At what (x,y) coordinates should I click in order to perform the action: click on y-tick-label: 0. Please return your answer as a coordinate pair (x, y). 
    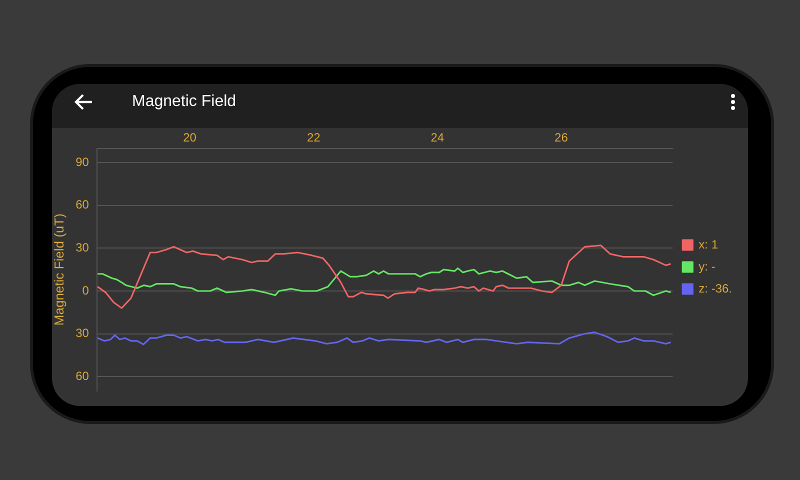
    Looking at the image, I should click on (86, 290).